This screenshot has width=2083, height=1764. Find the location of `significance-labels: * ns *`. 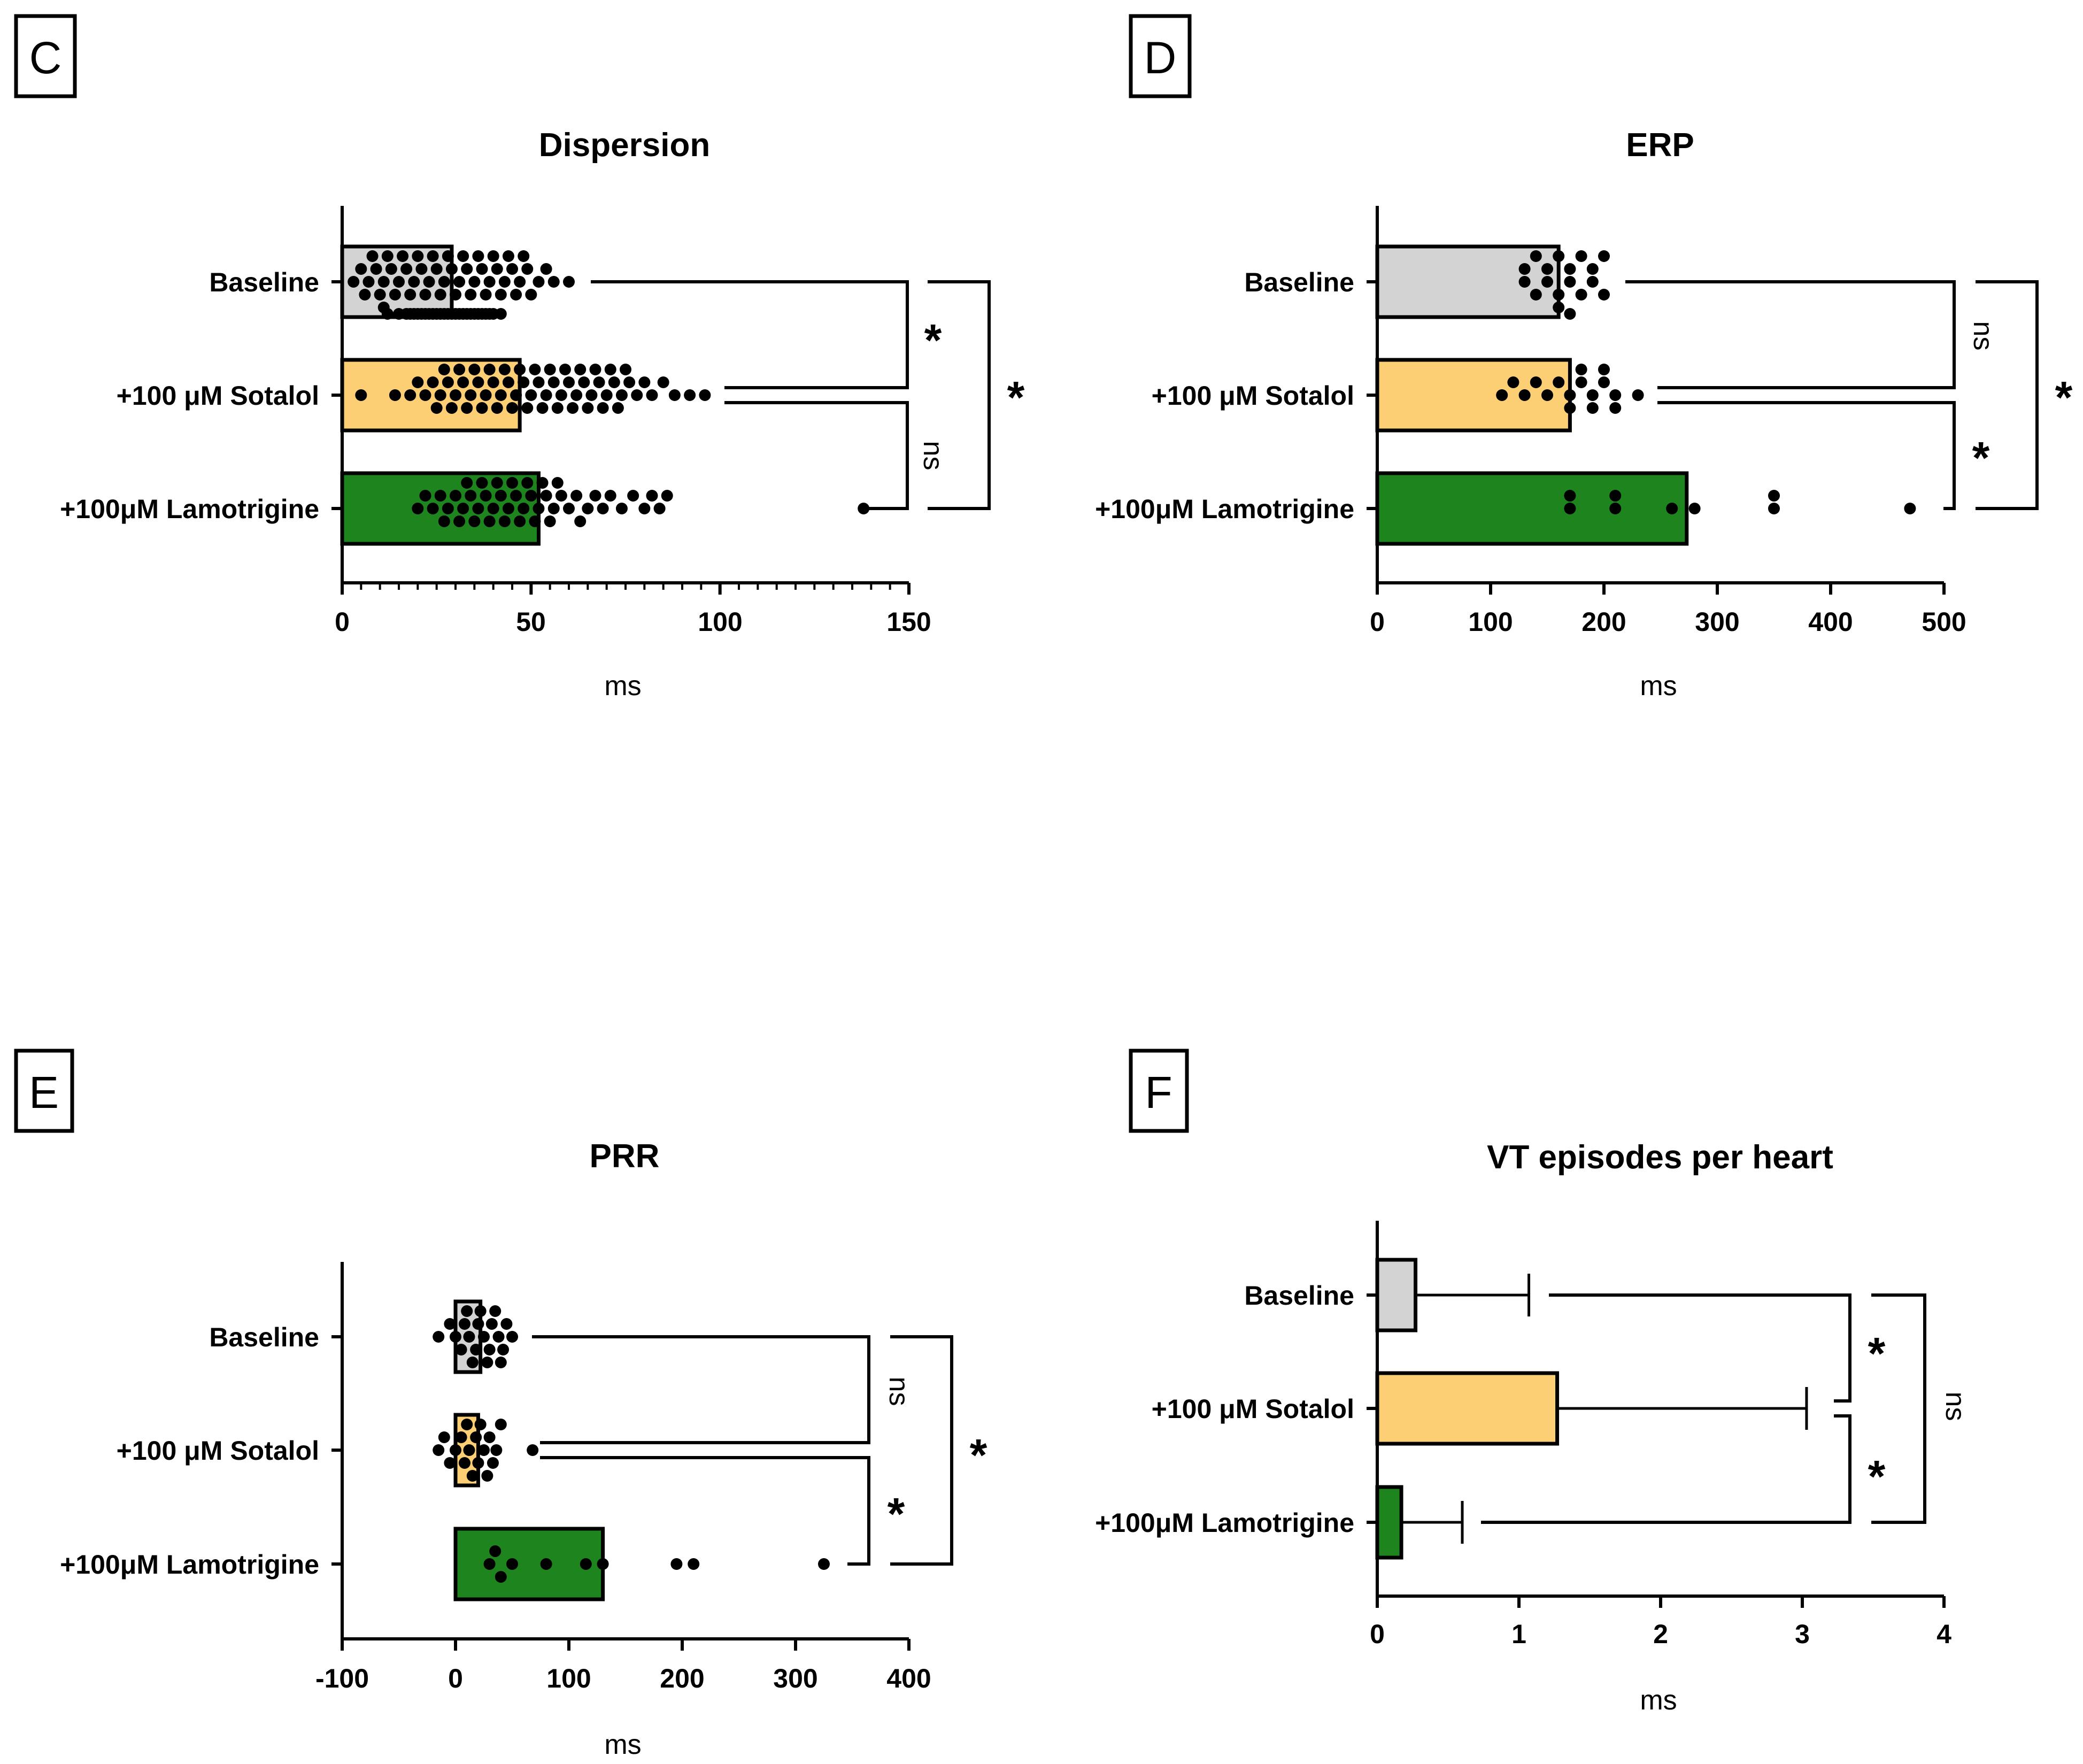

significance-labels: * ns * is located at coordinates (971, 392).